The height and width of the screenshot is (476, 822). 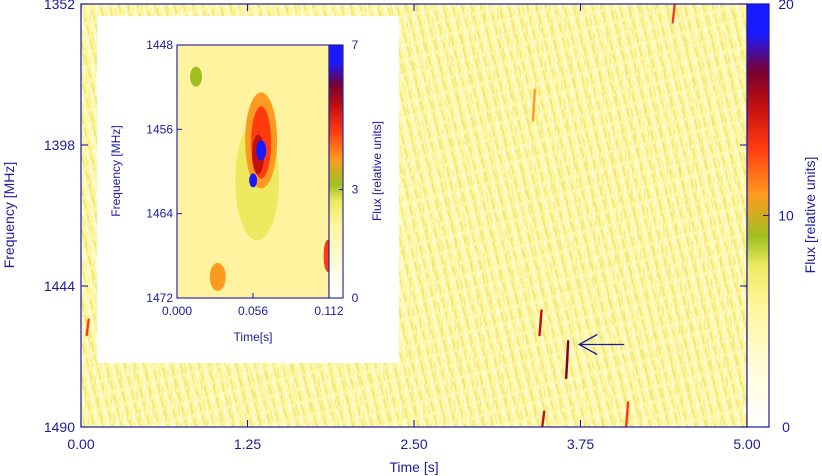 What do you see at coordinates (758, 215) in the screenshot?
I see `main-colorbar-gradient` at bounding box center [758, 215].